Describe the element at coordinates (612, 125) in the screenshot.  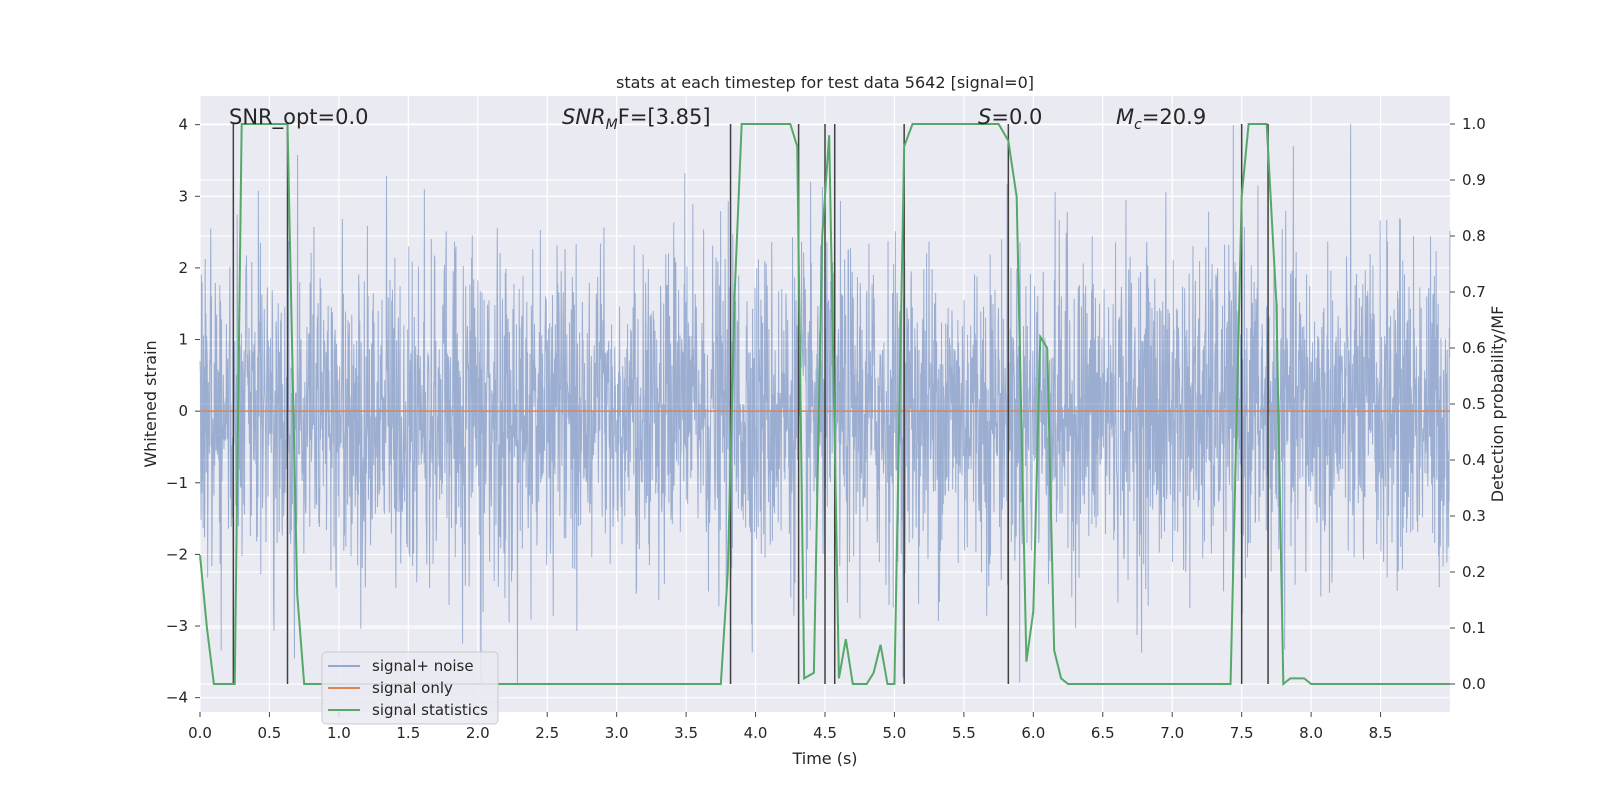
I see `snr-mf-sub: M` at that location.